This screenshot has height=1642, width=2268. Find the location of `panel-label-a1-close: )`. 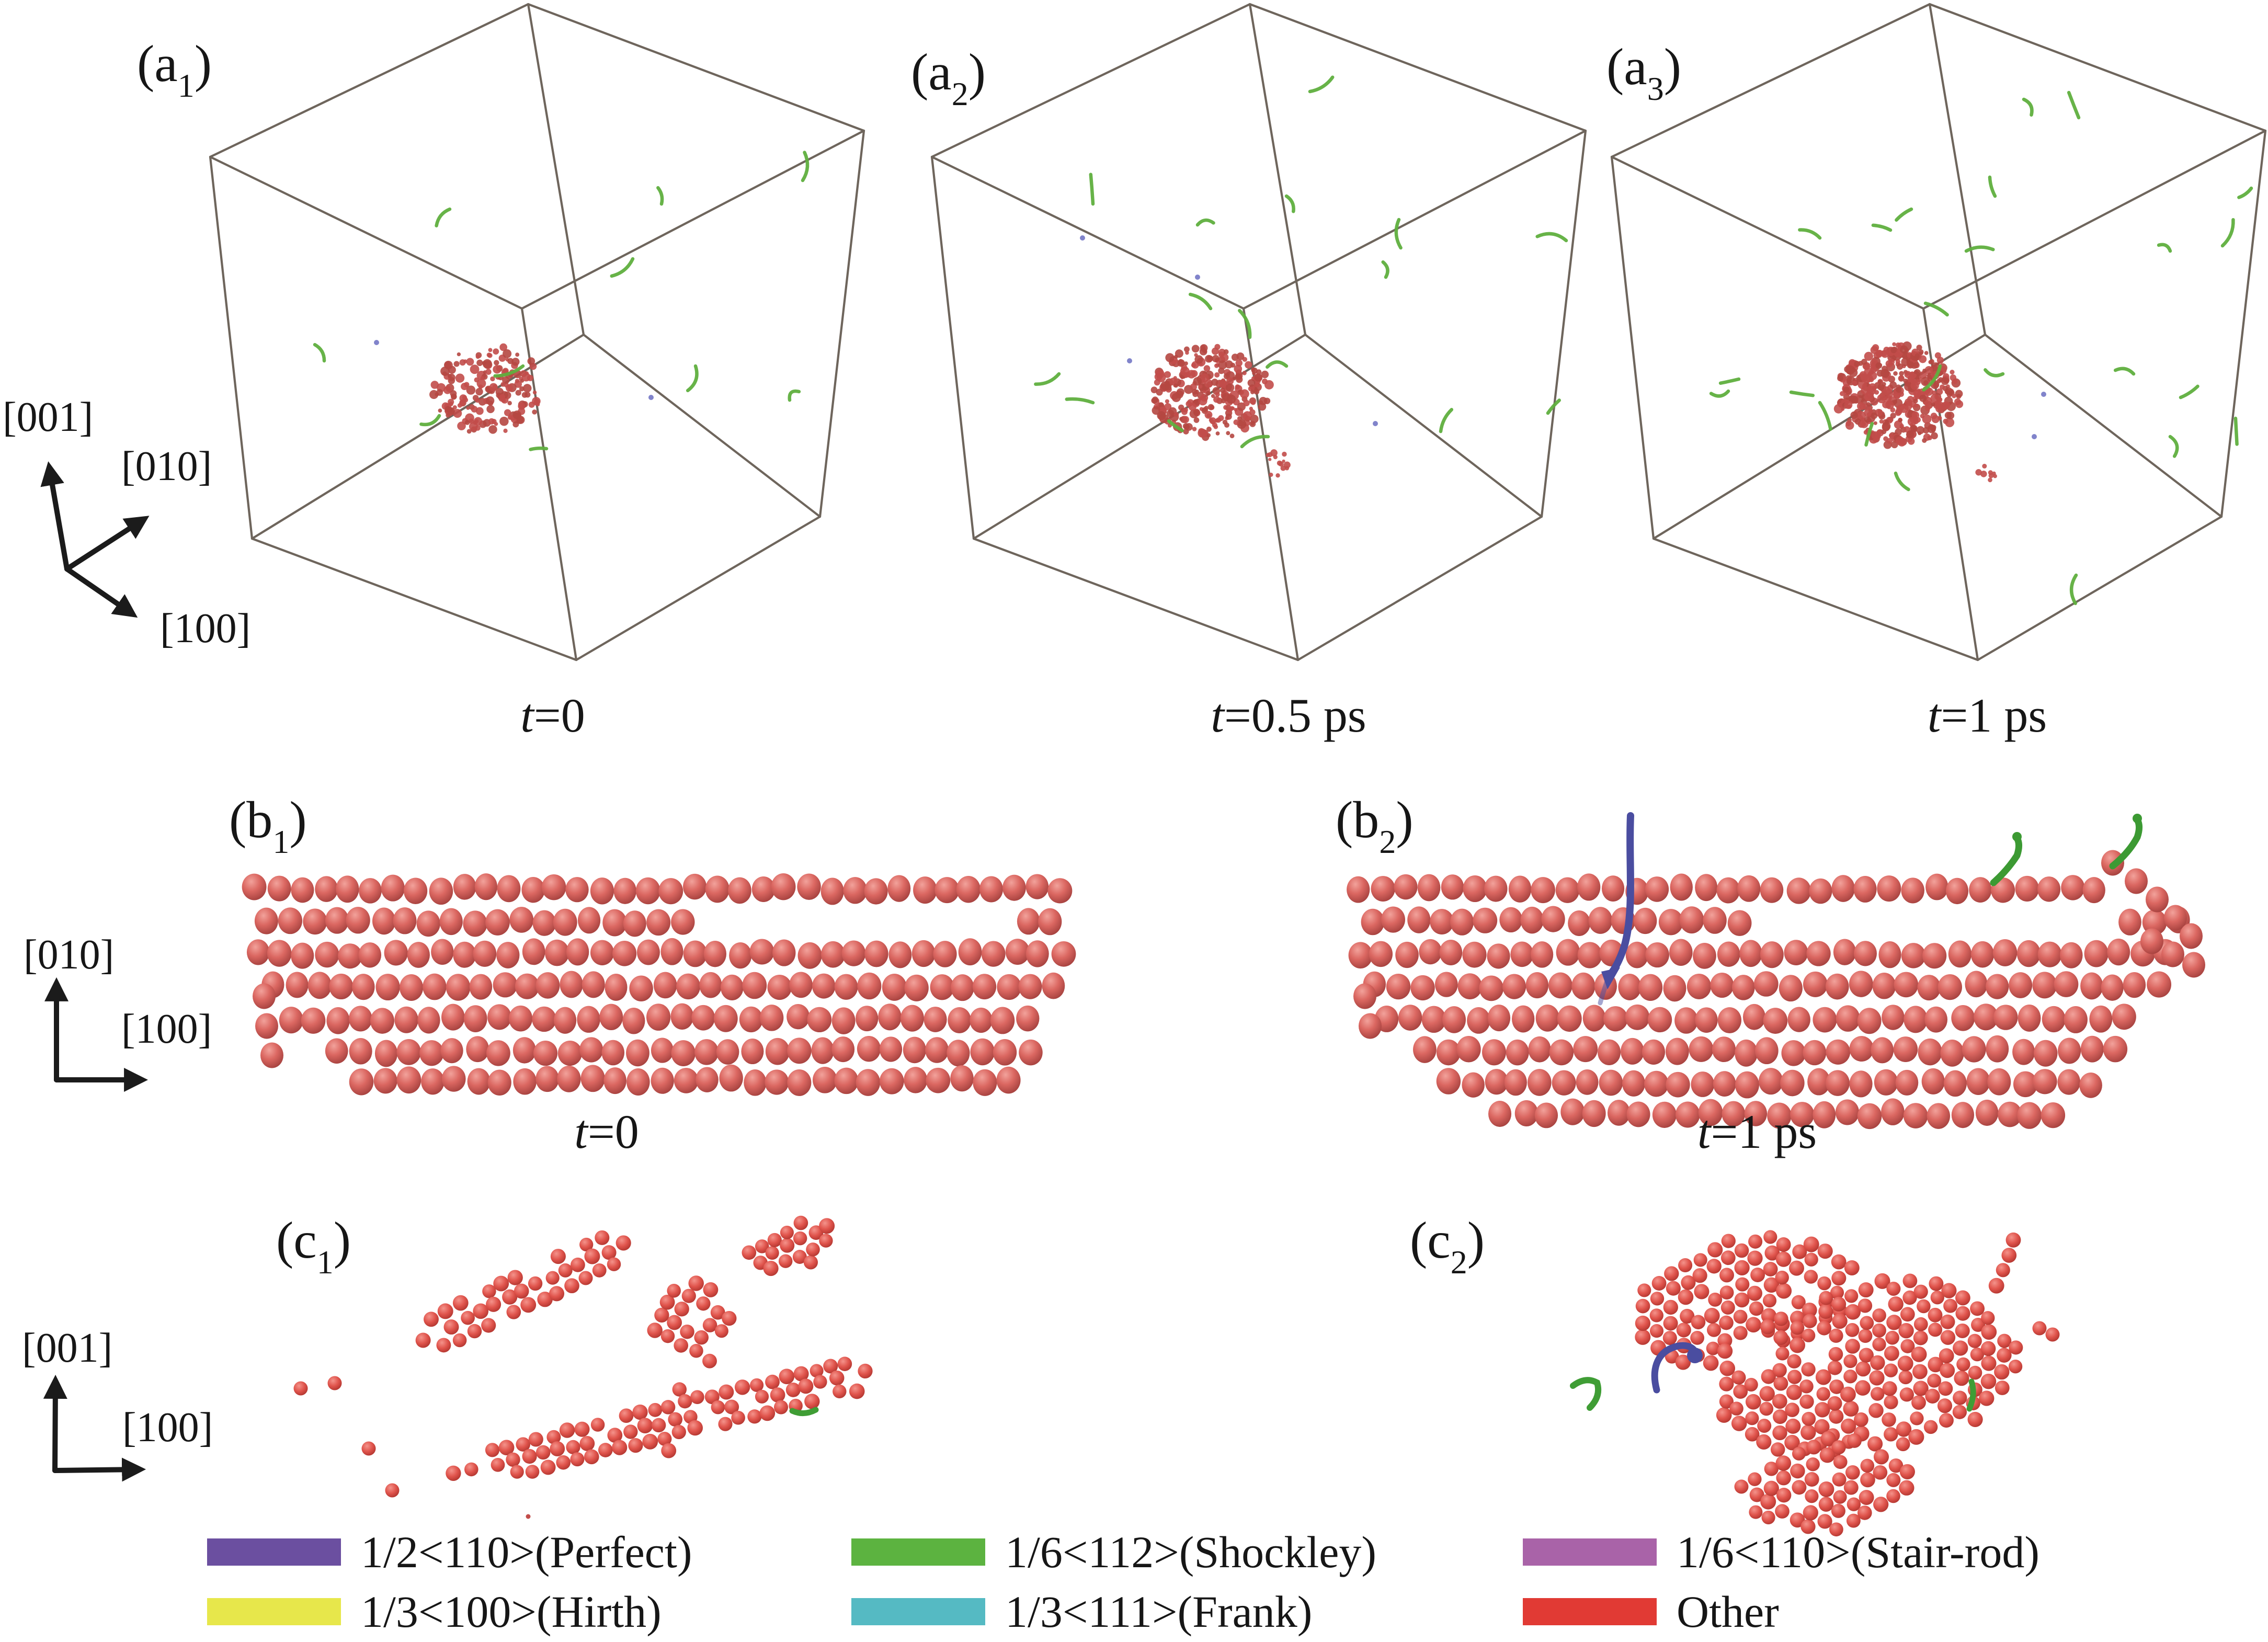

panel-label-a1-close: ) is located at coordinates (203, 64).